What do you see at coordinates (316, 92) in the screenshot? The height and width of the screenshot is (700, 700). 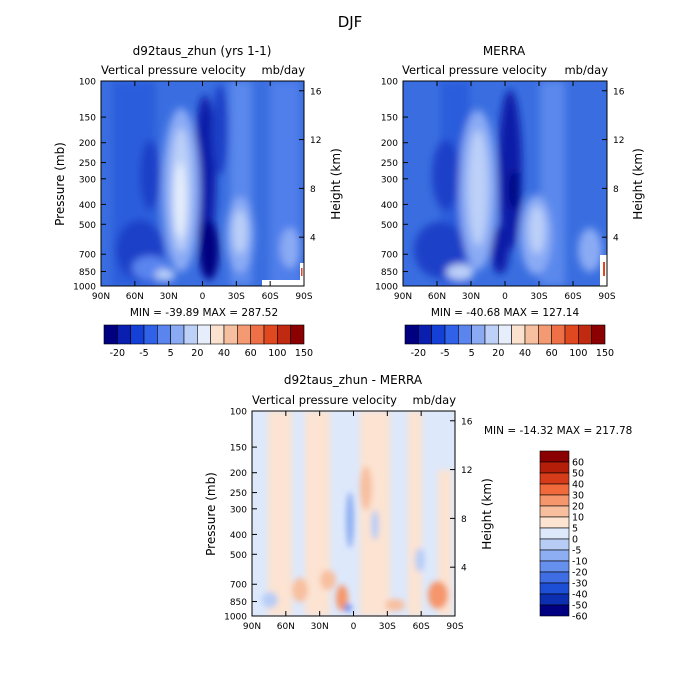 I see `panel1-ytick-right-label: 16` at bounding box center [316, 92].